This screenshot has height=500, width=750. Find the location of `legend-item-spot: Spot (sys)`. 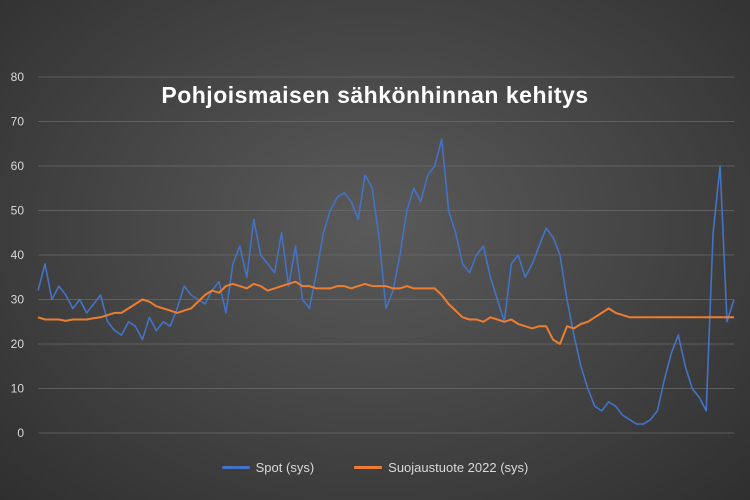

legend-item-spot: Spot (sys) is located at coordinates (268, 467).